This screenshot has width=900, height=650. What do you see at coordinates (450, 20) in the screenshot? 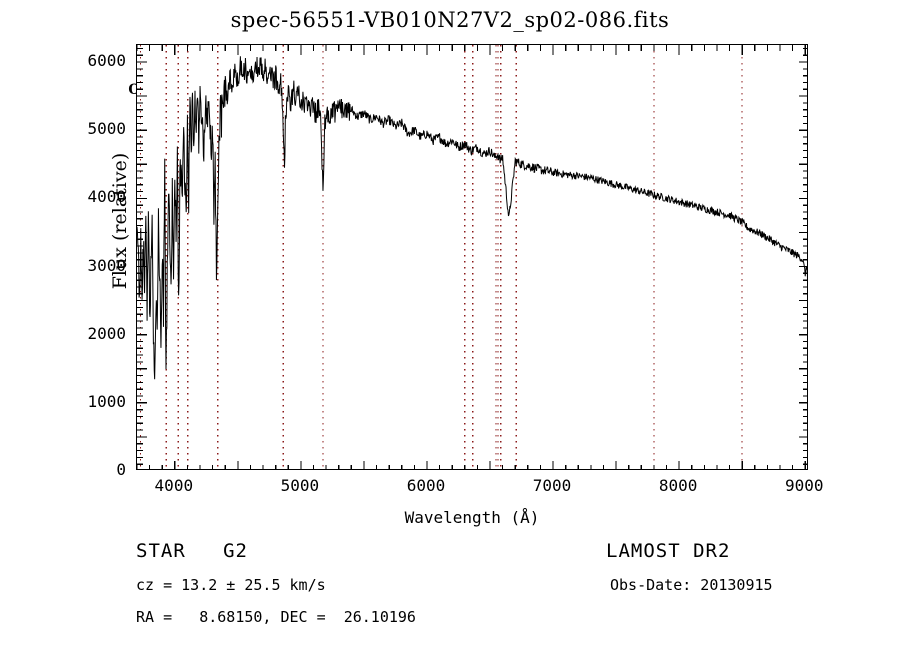
I see `page-title: spec-56551-VB010N27V2_sp02-086.fits` at bounding box center [450, 20].